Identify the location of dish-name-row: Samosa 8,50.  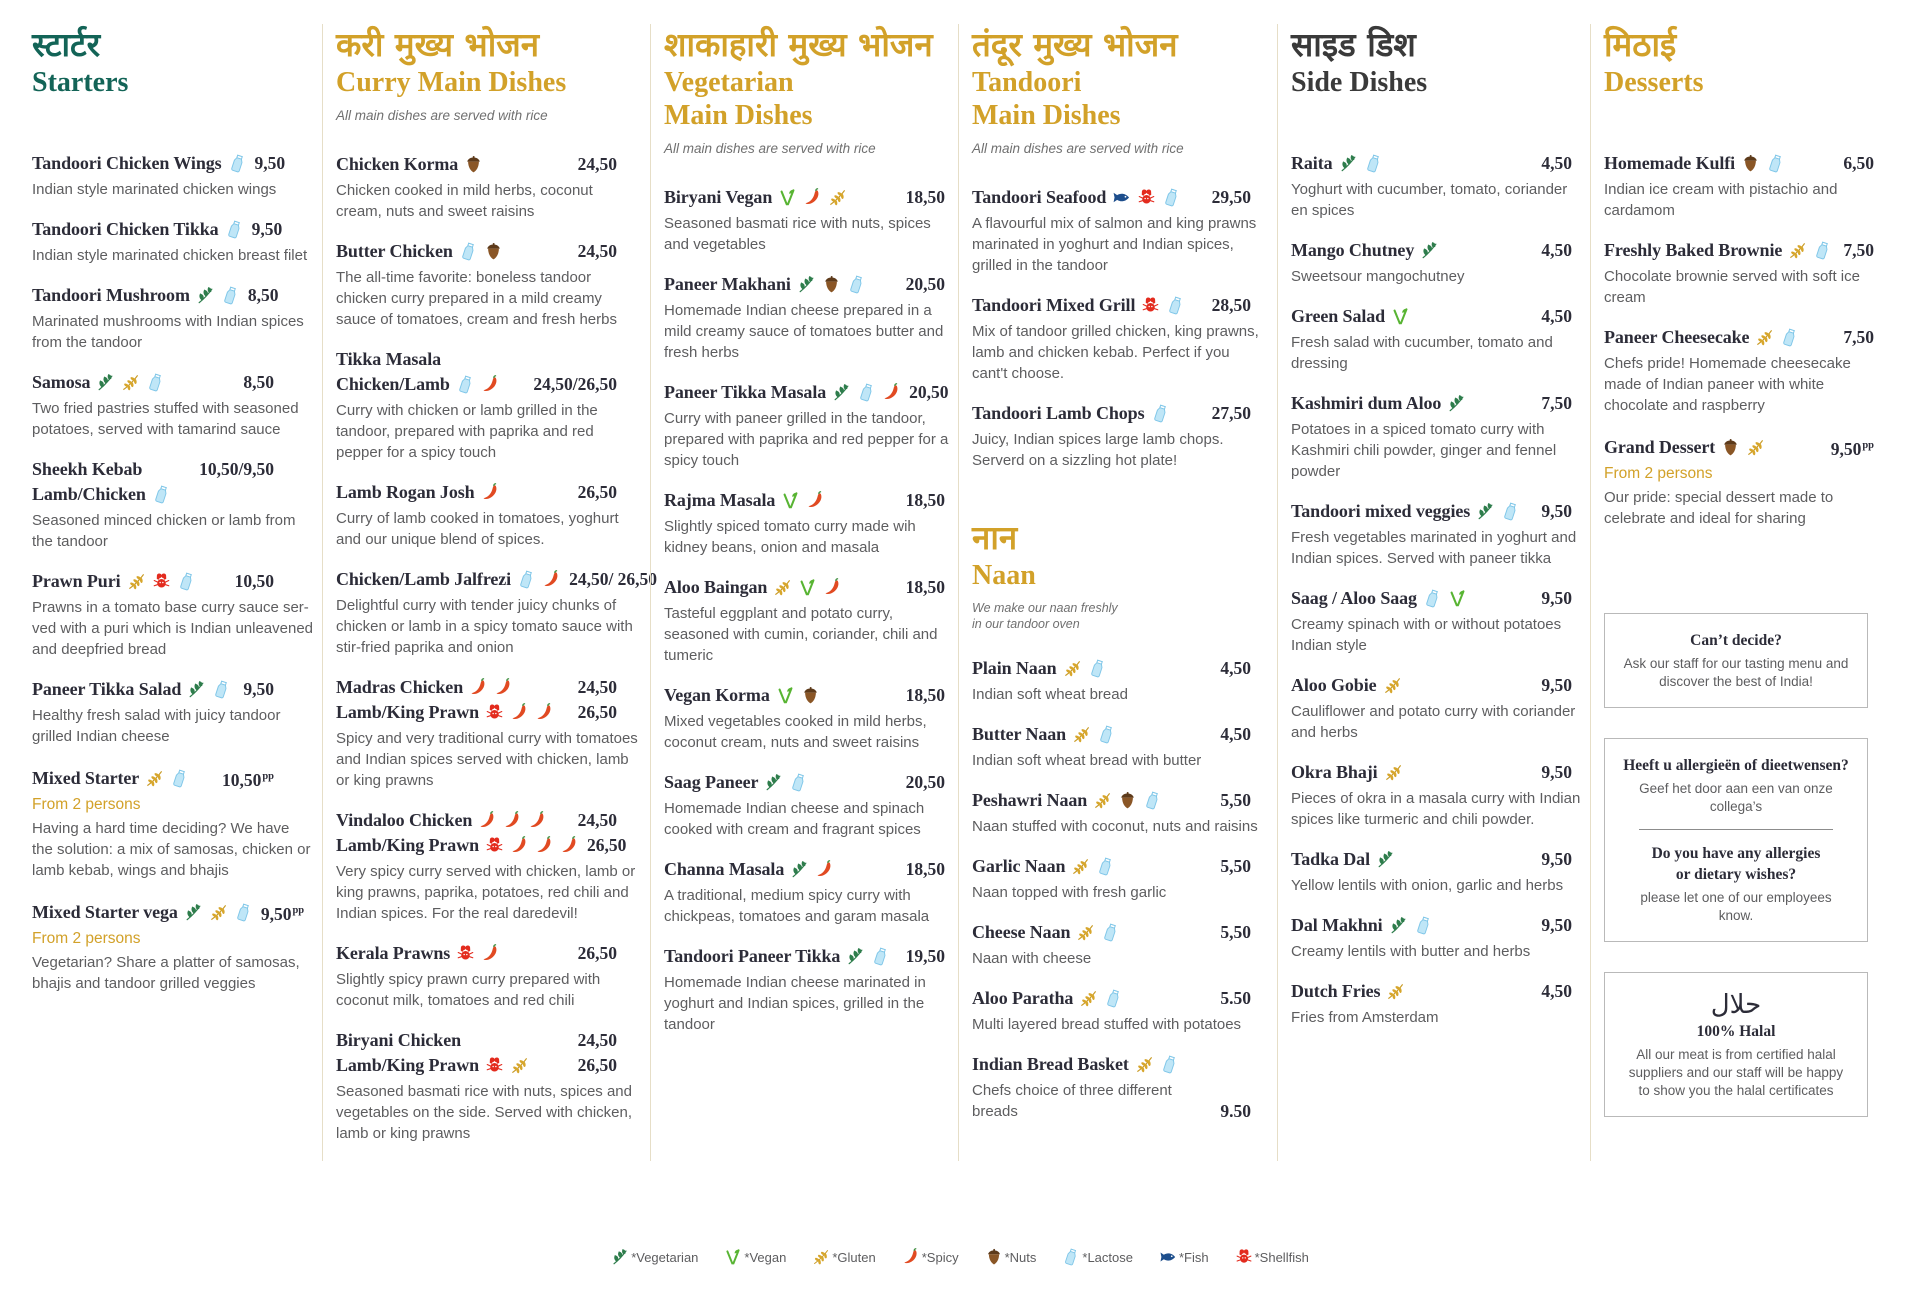
(173, 382).